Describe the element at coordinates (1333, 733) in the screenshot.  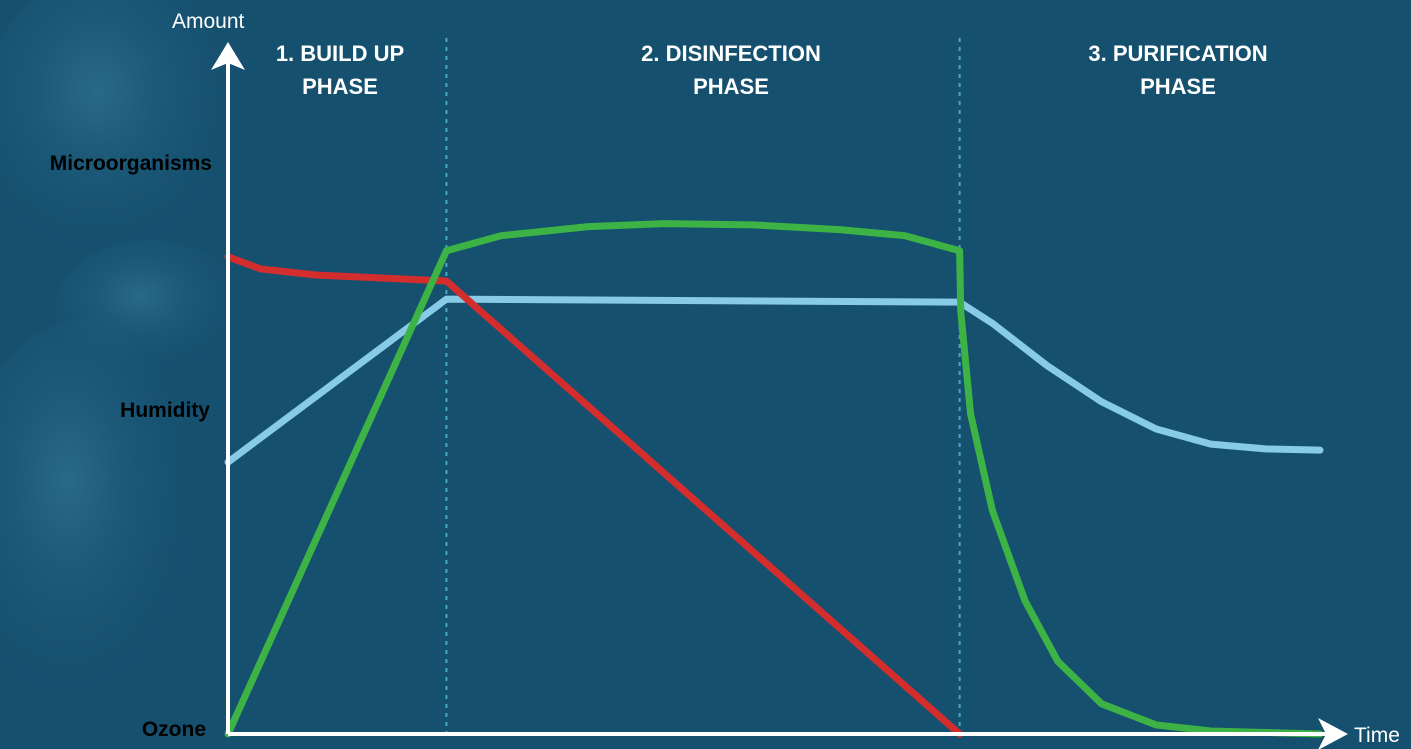
I see `x-axis-arrow-icon` at that location.